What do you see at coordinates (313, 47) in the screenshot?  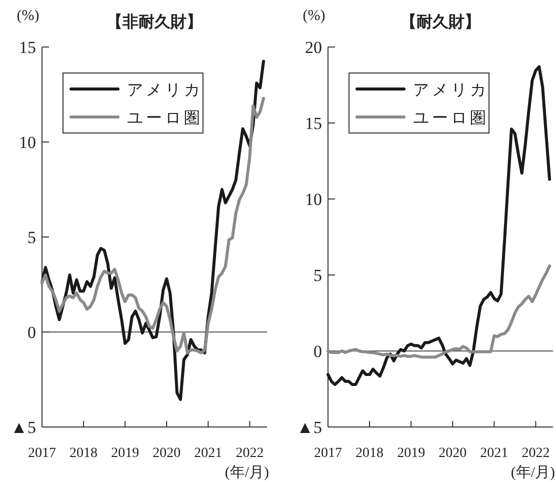 I see `ytick-label: 20` at bounding box center [313, 47].